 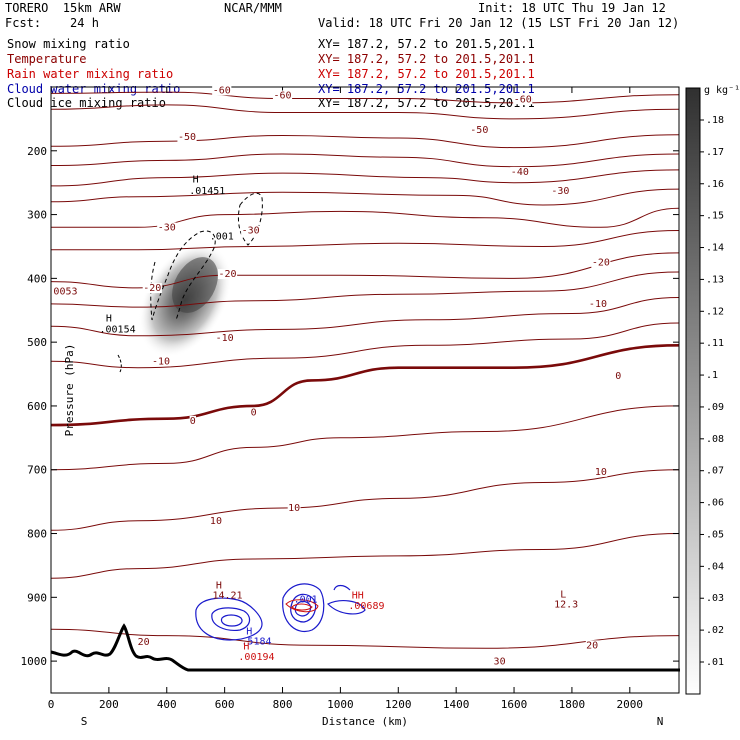 I want to click on init-time: Init: 18 UTC Thu 19 Jan 12, so click(x=572, y=8).